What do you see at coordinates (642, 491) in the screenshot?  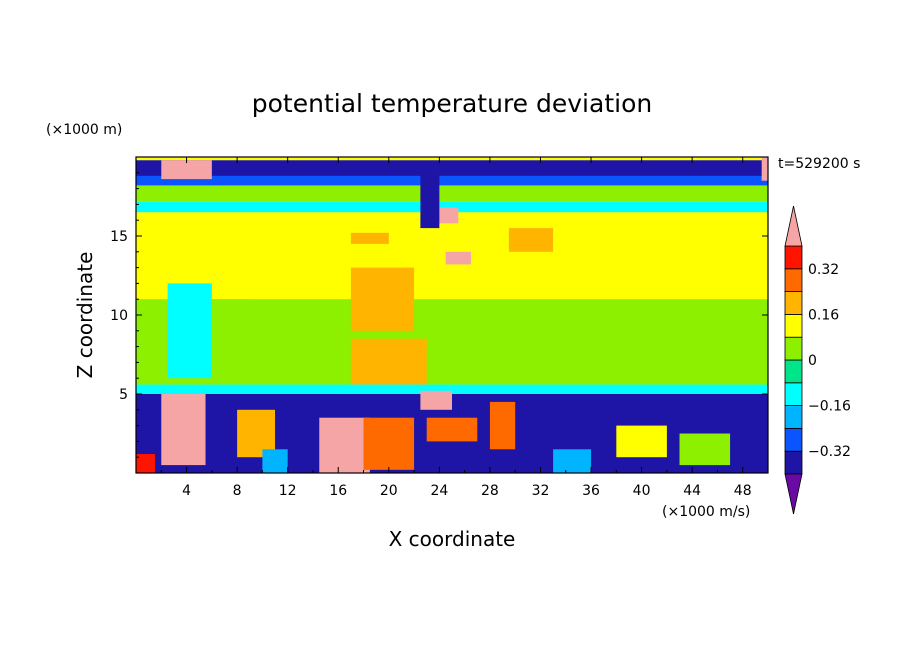 I see `x-tick-label: 40` at bounding box center [642, 491].